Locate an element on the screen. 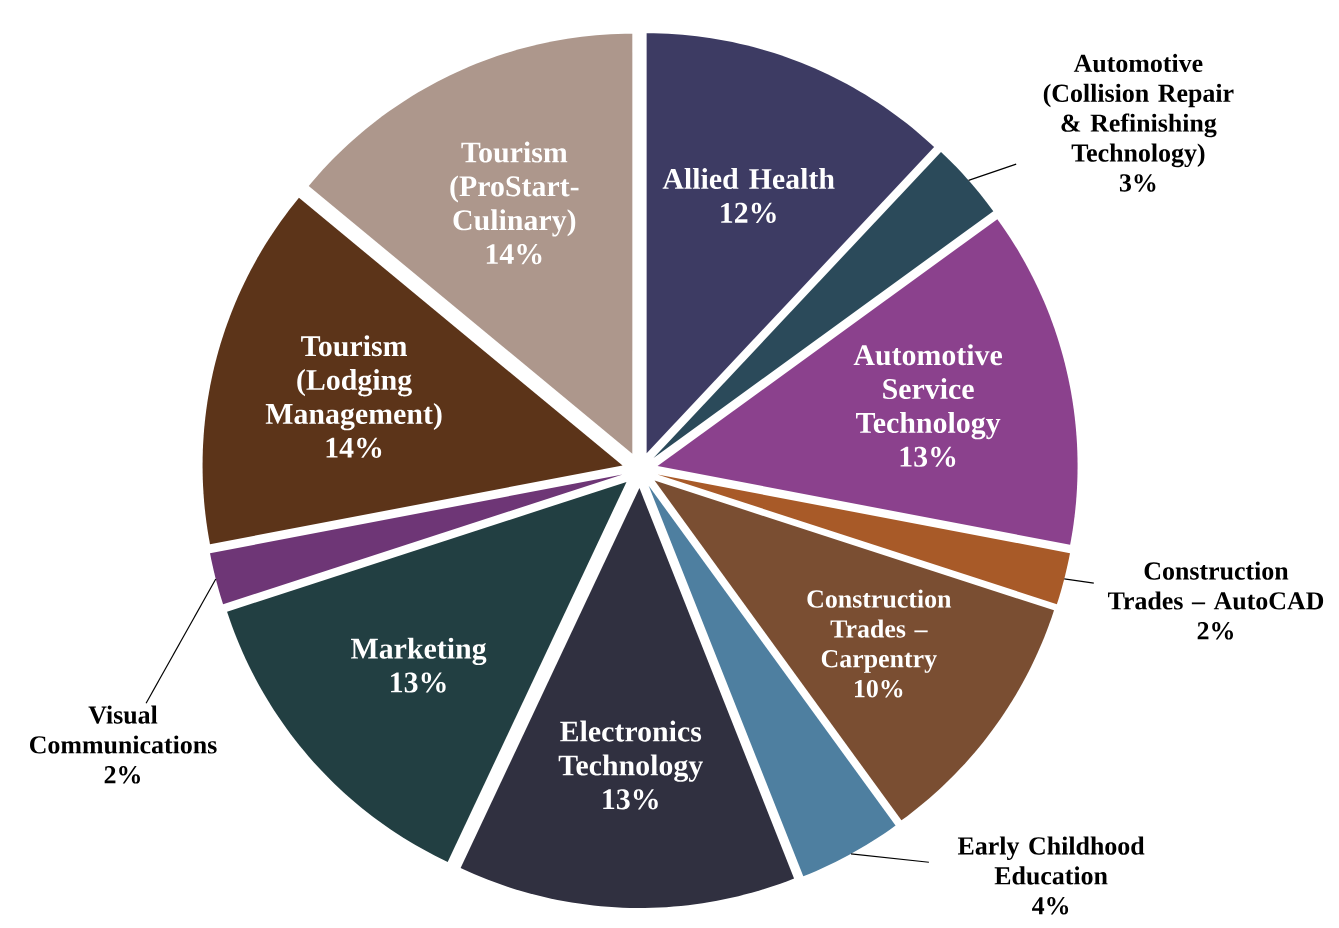 This screenshot has height=928, width=1339. slice-label: Automotive (Collision Repair & Refinishing Technology) is located at coordinates (1138, 110).